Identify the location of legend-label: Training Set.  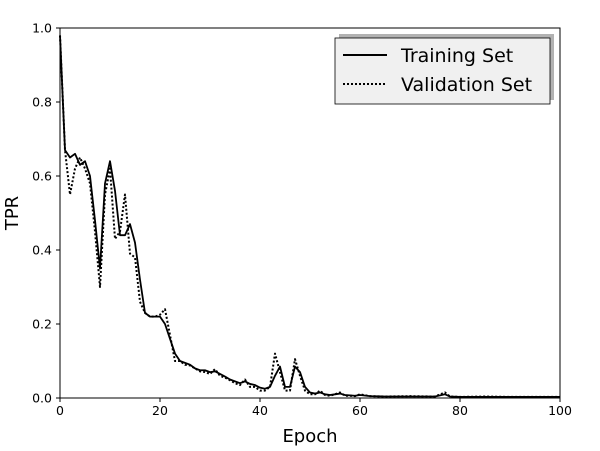
(456, 56).